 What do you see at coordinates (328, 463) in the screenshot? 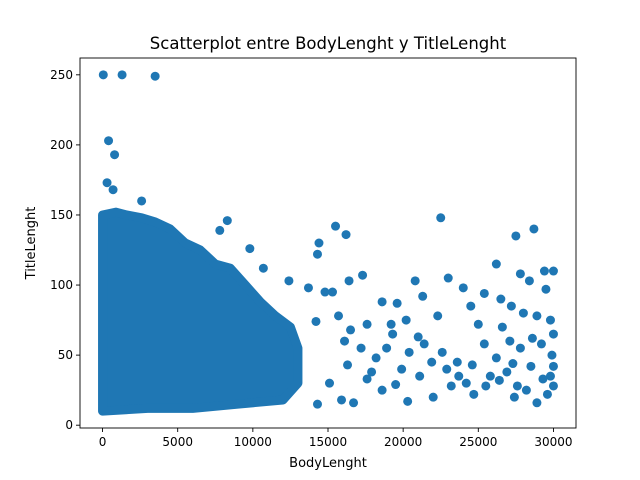
I see `x-axis-label: BodyLenght` at bounding box center [328, 463].